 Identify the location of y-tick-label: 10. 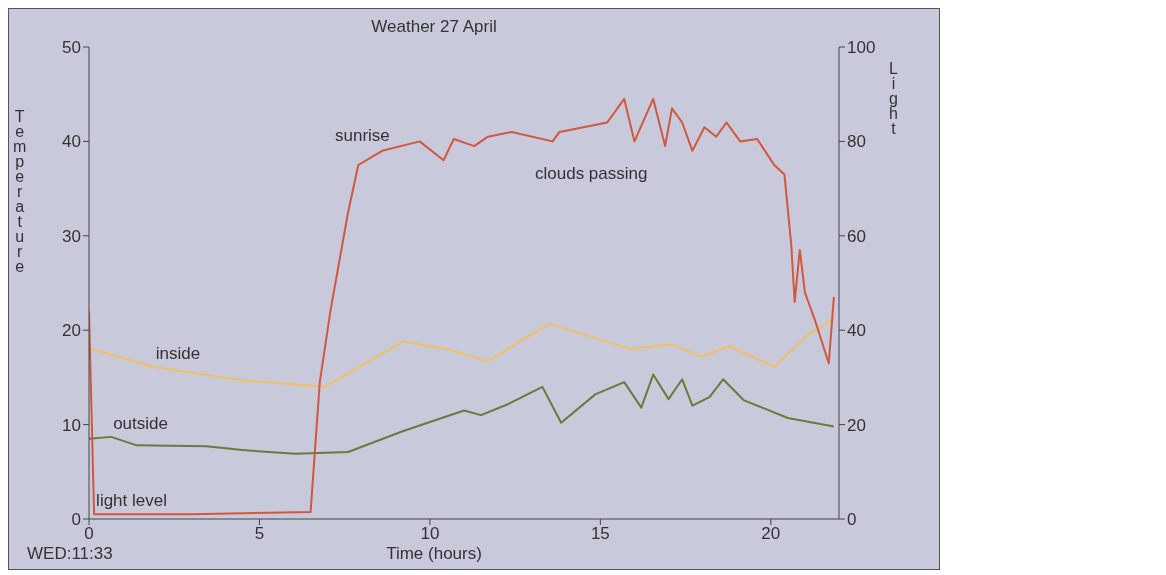
(71, 425).